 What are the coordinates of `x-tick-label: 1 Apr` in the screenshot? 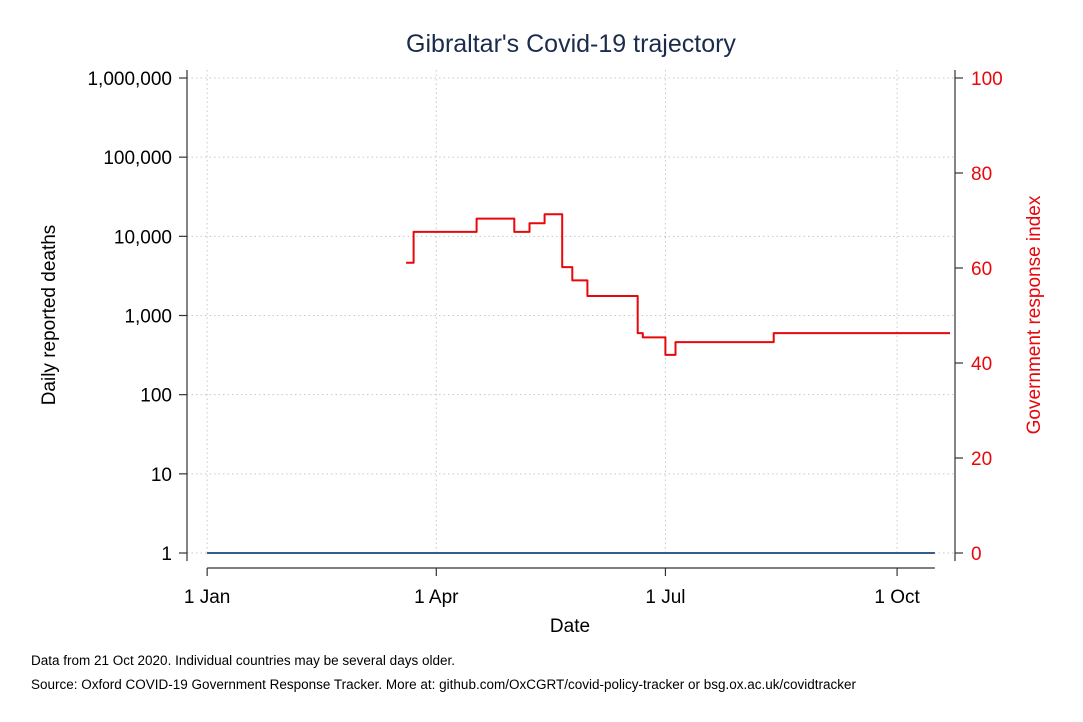 It's located at (436, 597).